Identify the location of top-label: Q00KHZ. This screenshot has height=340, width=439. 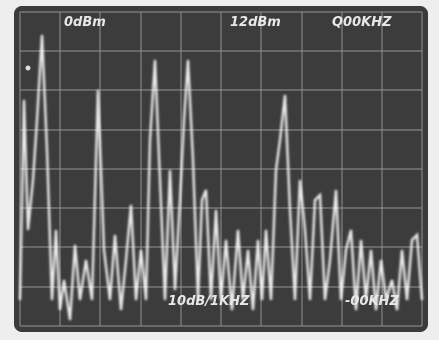
(362, 22).